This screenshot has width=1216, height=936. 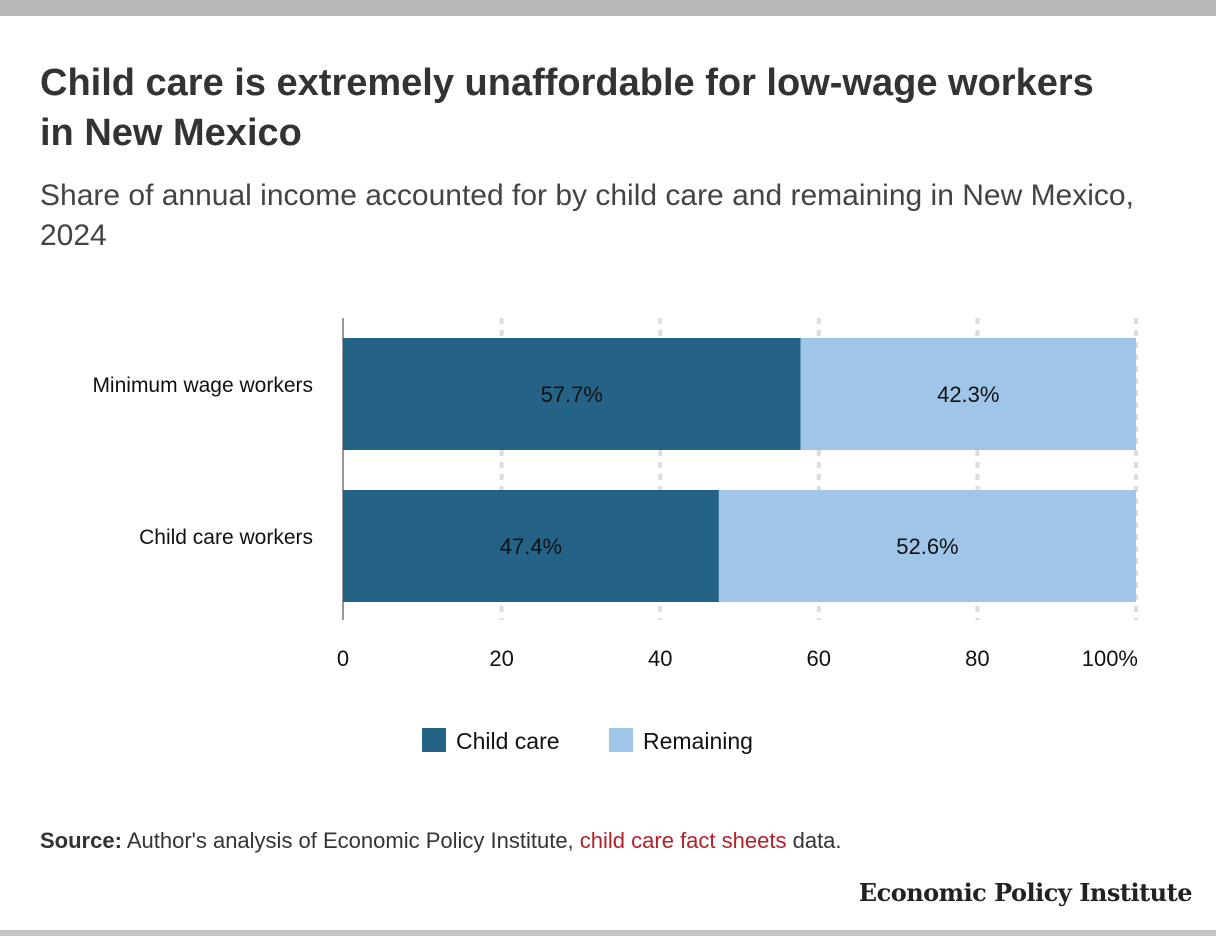 I want to click on data-label: 47.4%, so click(x=531, y=546).